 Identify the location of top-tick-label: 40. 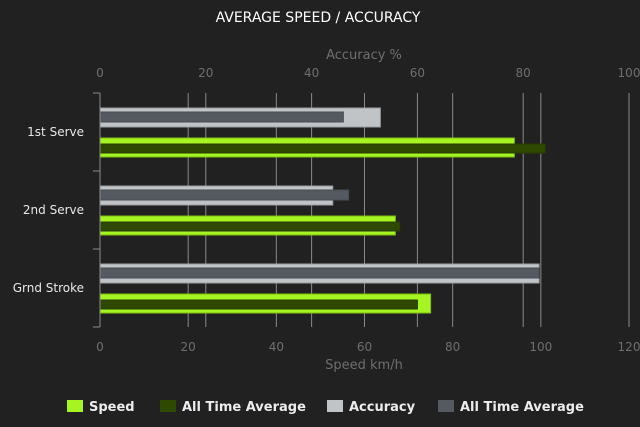
(311, 73).